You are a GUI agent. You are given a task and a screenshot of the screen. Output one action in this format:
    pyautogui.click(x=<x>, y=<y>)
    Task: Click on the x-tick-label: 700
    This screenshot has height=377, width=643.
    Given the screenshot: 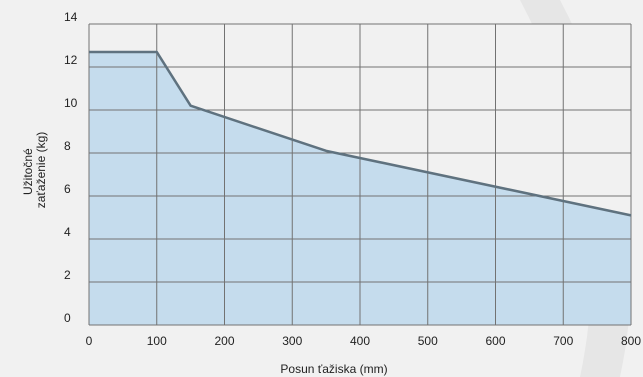 What is the action you would take?
    pyautogui.click(x=563, y=341)
    